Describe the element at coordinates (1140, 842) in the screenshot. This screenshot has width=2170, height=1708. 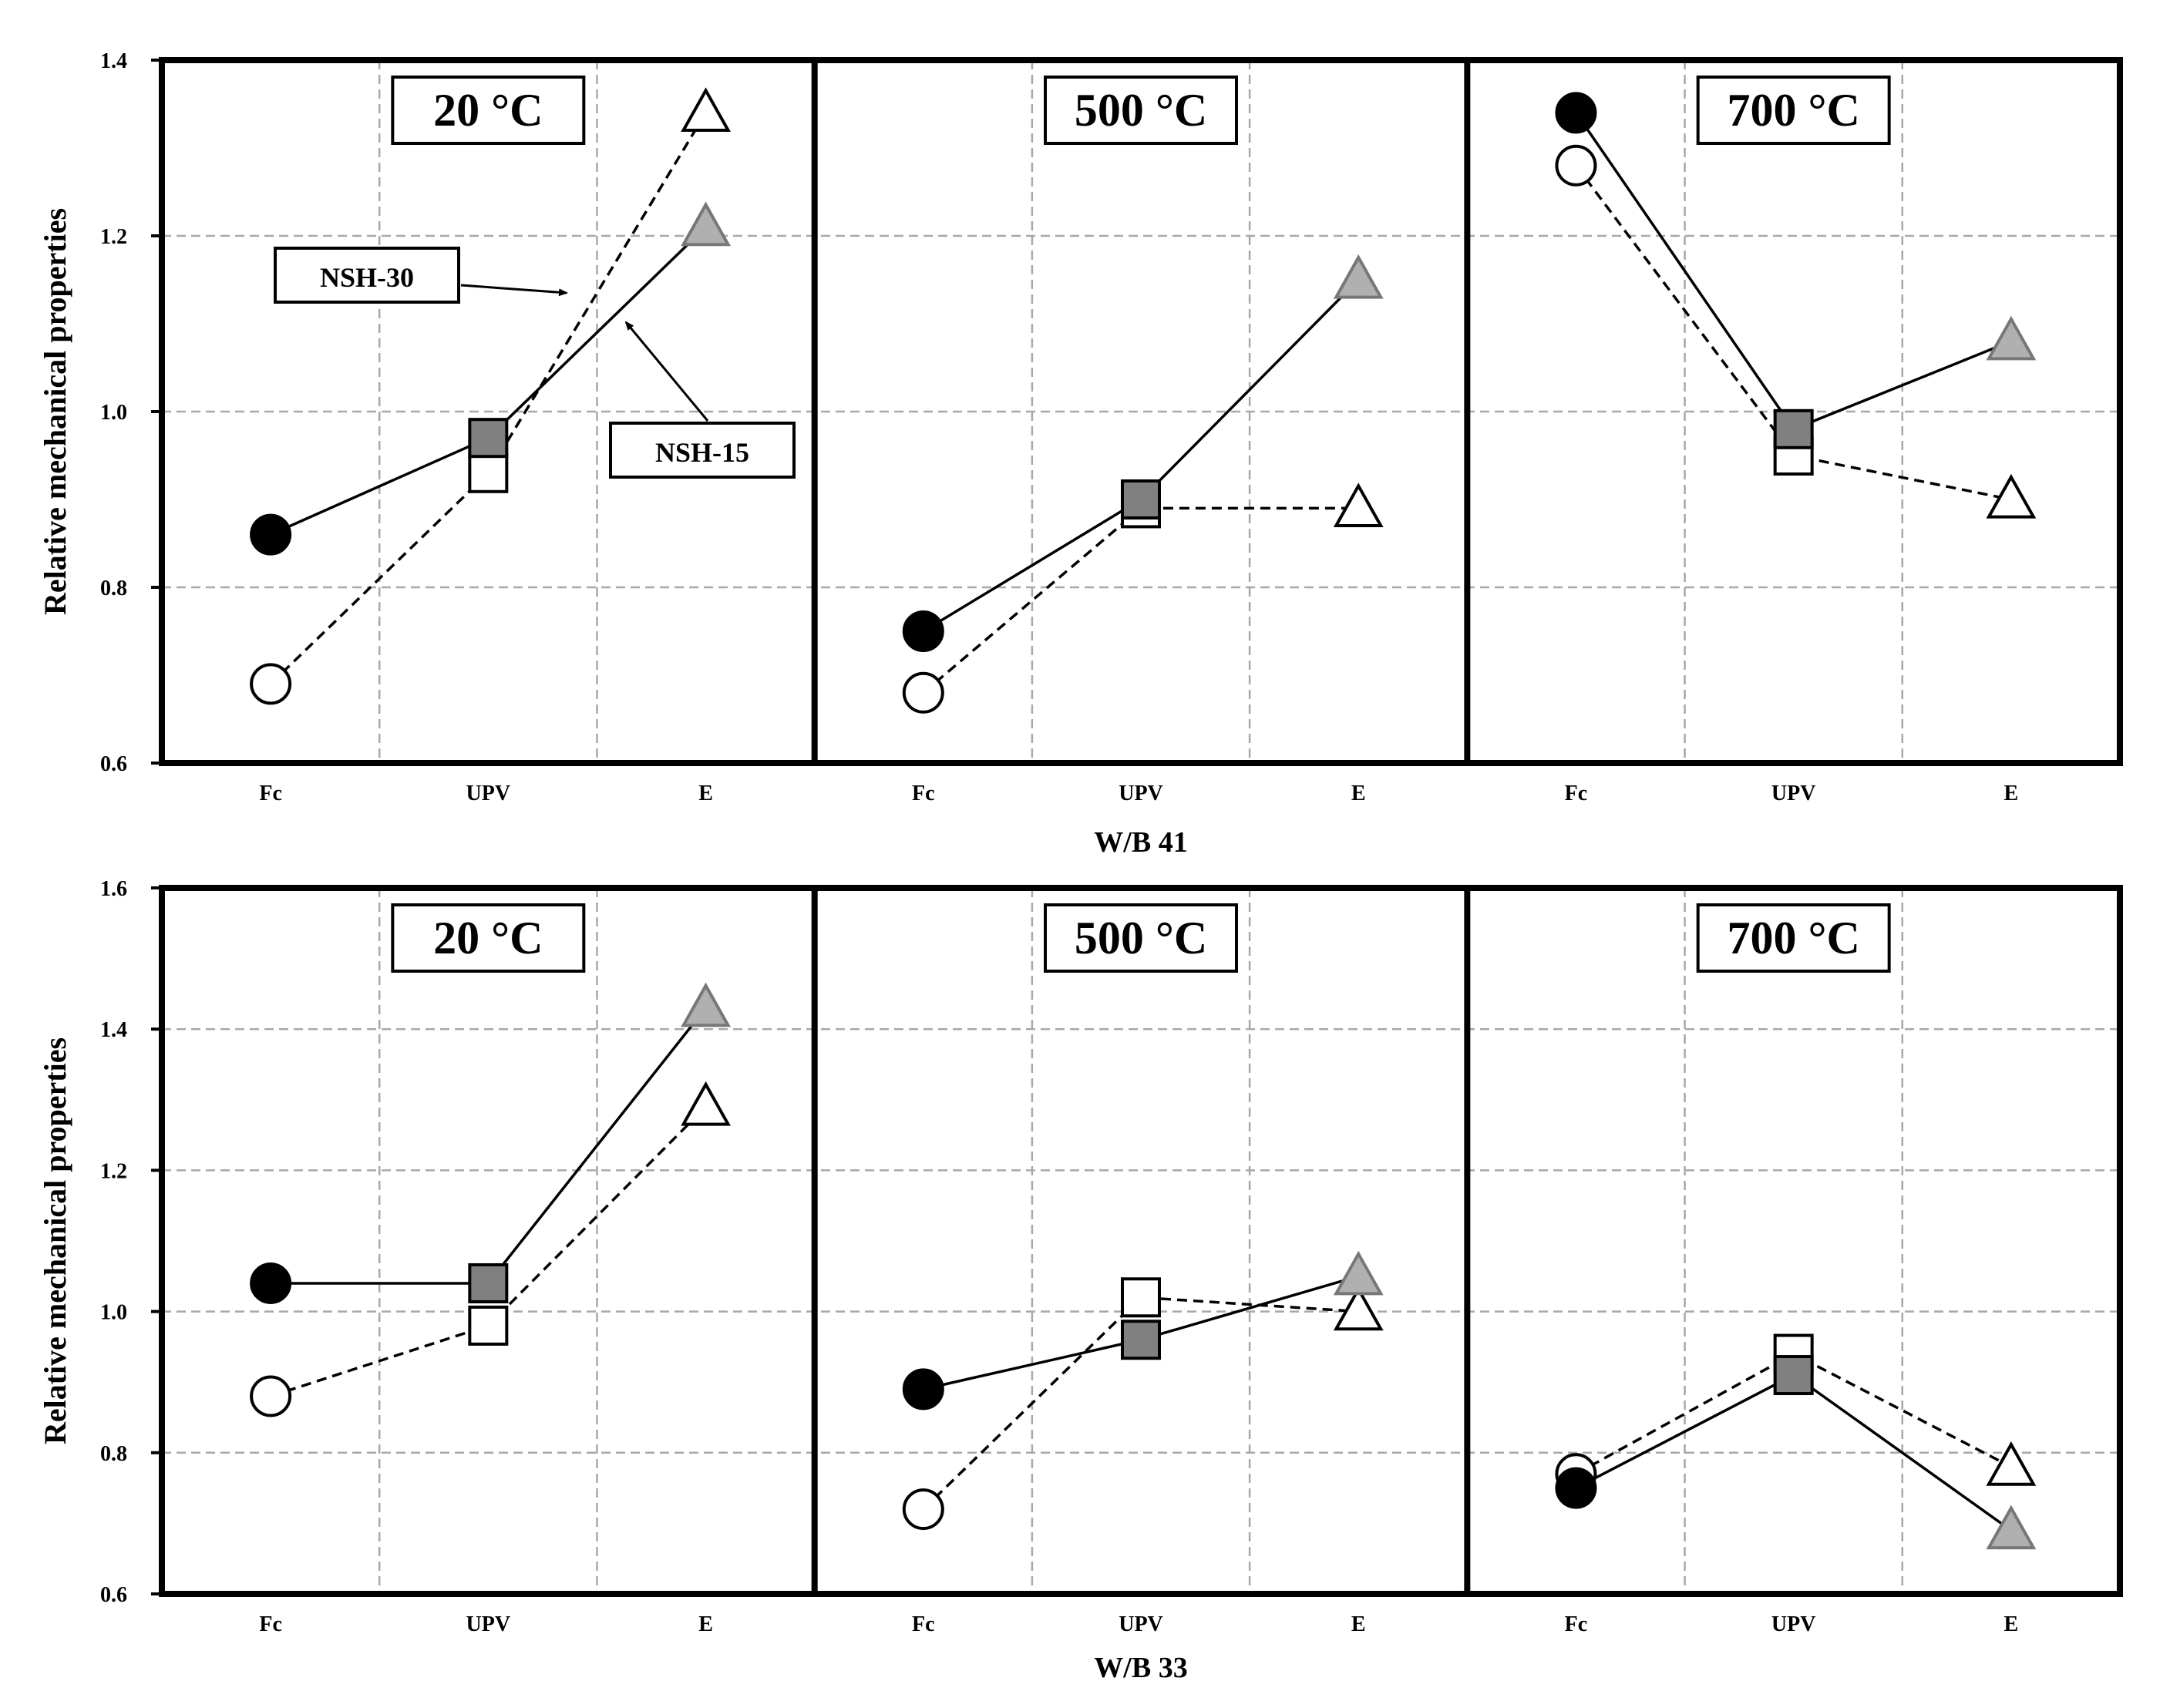
I see `x-axis-title: W/B 41` at that location.